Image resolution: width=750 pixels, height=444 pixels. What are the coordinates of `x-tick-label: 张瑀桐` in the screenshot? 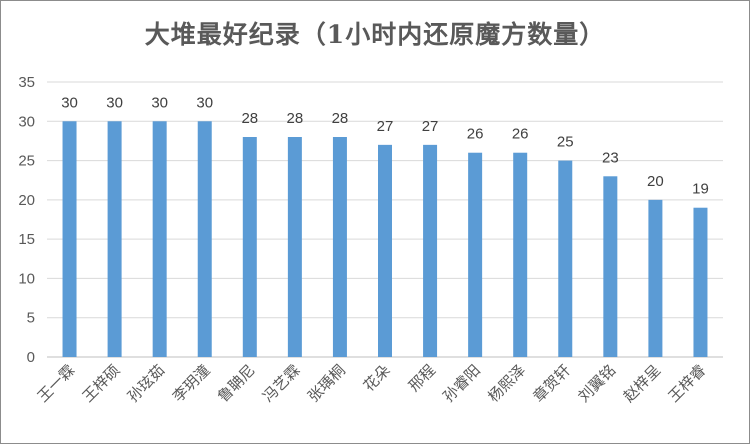 It's located at (326, 383).